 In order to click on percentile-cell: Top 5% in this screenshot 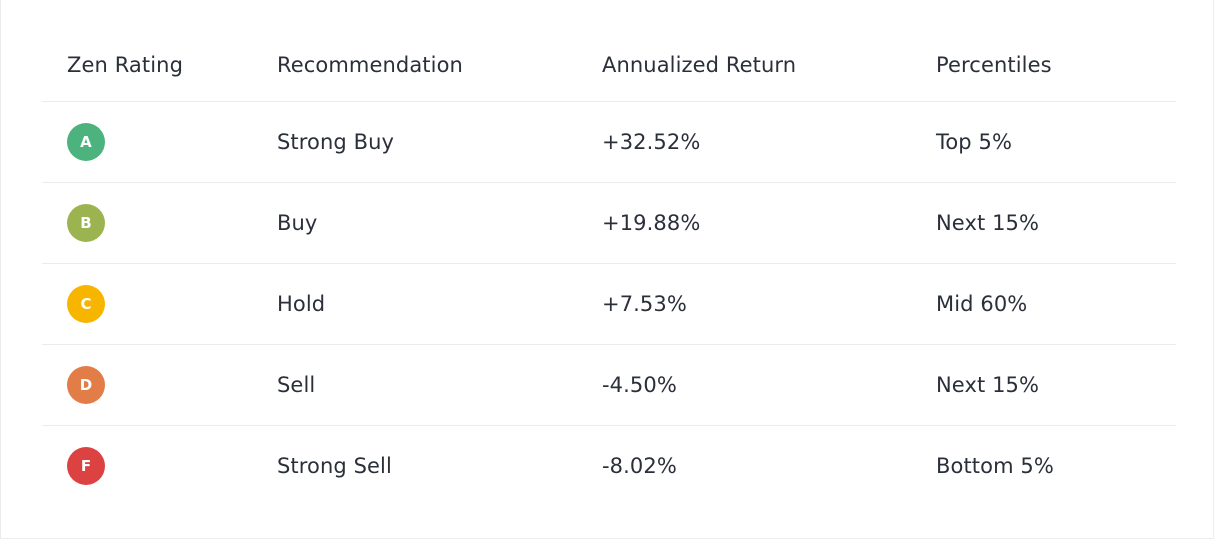, I will do `click(974, 142)`.